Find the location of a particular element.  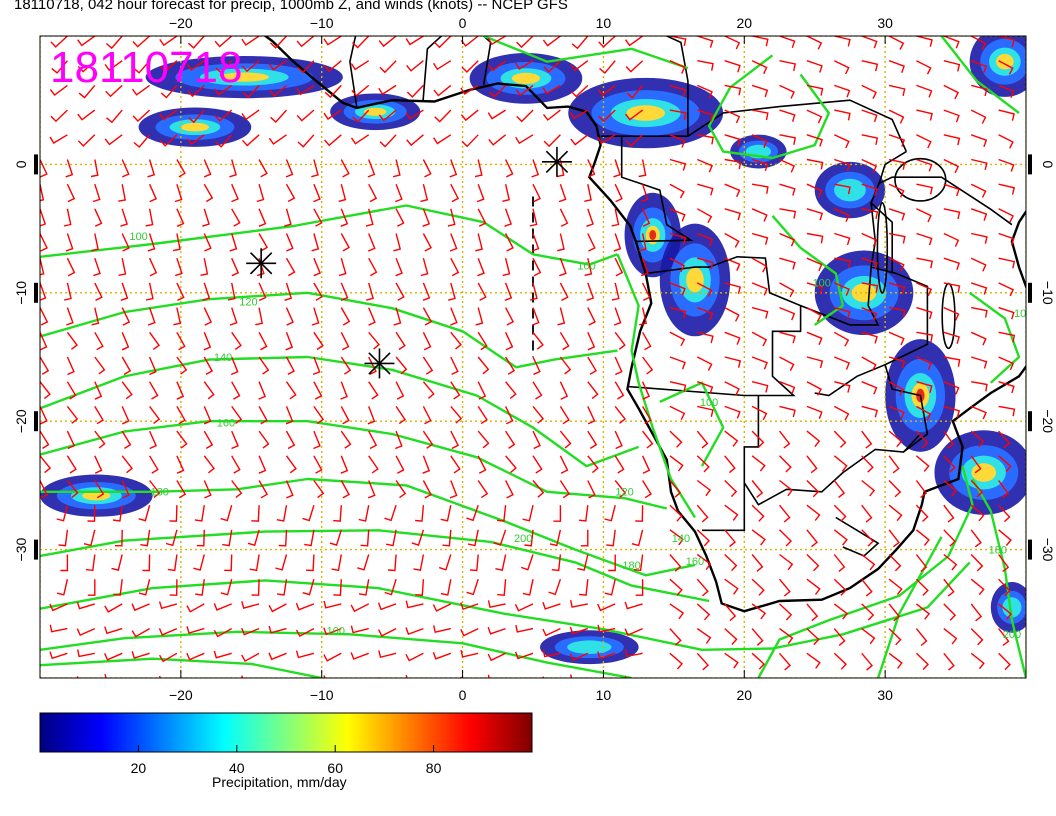

lat-label-left: 0 is located at coordinates (21, 164).